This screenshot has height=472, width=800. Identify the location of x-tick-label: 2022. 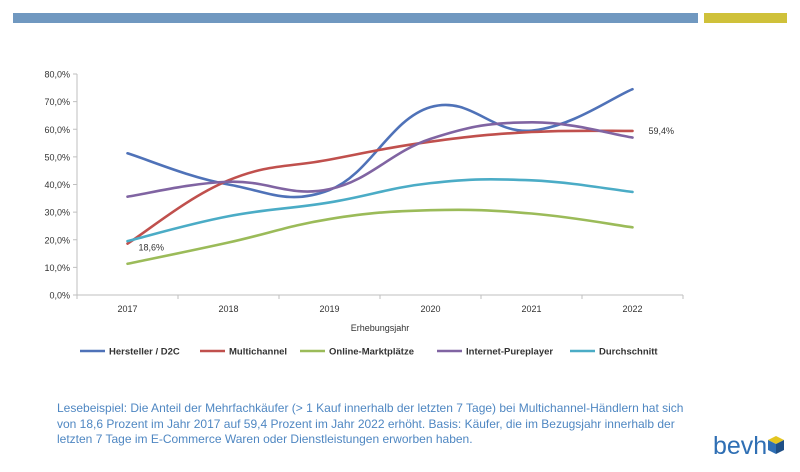
(632, 309).